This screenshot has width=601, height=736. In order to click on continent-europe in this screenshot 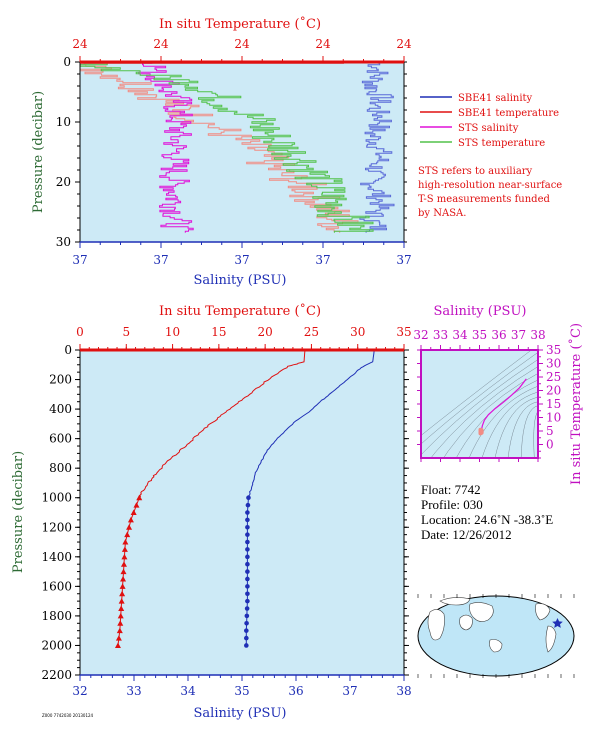, I will do `click(455, 601)`.